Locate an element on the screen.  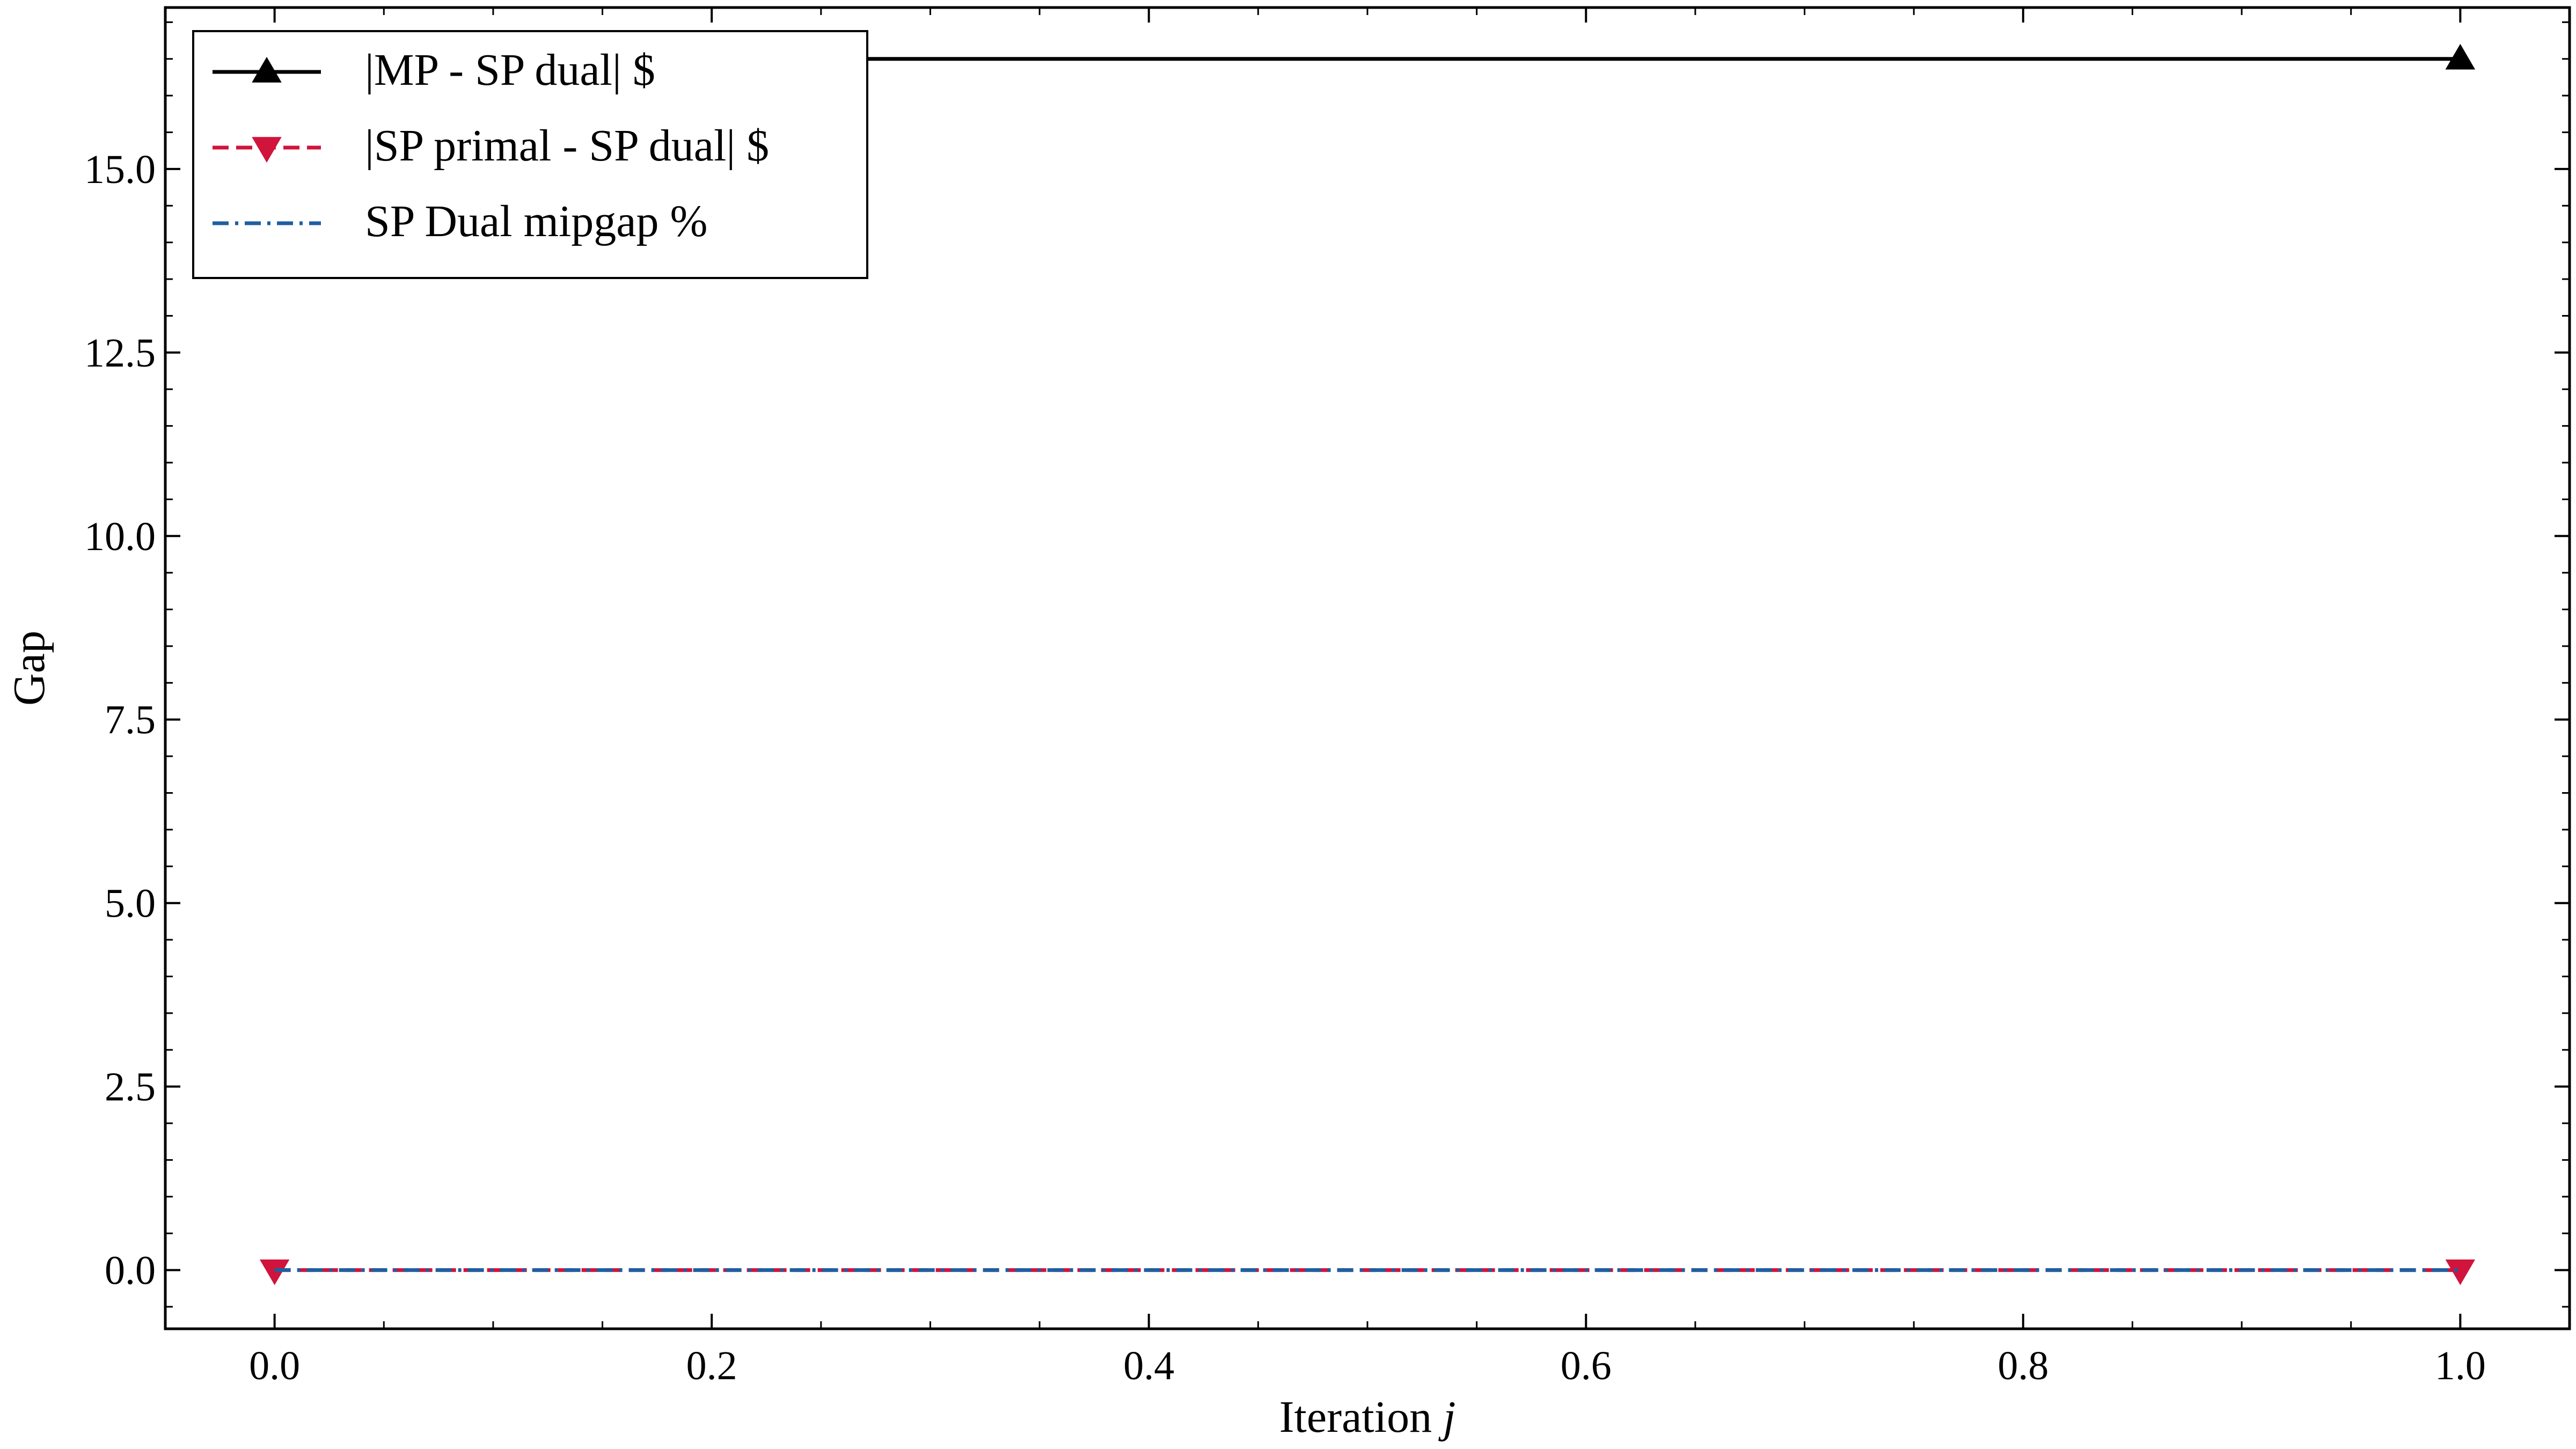
y-tick-label: 15.0 is located at coordinates (120, 169).